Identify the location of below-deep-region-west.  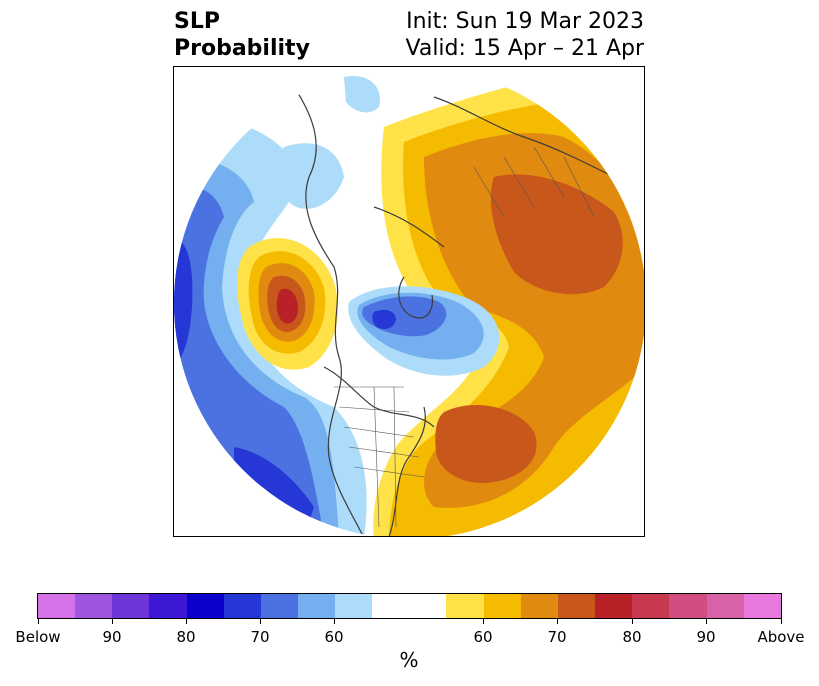
(183, 302).